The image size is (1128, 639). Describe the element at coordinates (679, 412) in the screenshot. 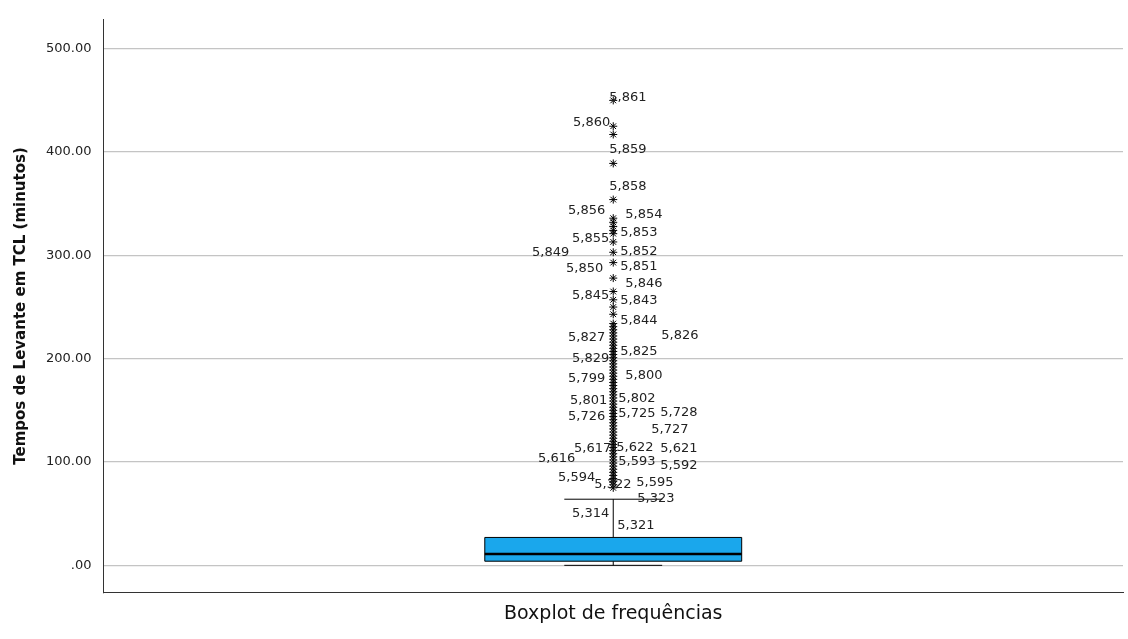

I see `annotation: 5,728` at that location.